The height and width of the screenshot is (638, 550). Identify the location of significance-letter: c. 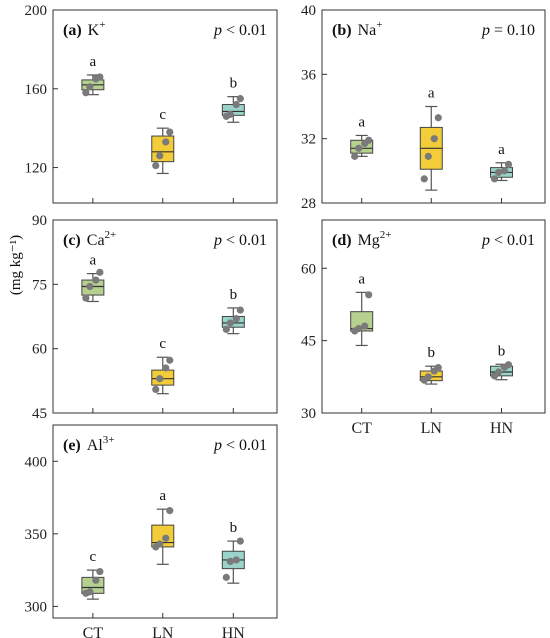
(162, 115).